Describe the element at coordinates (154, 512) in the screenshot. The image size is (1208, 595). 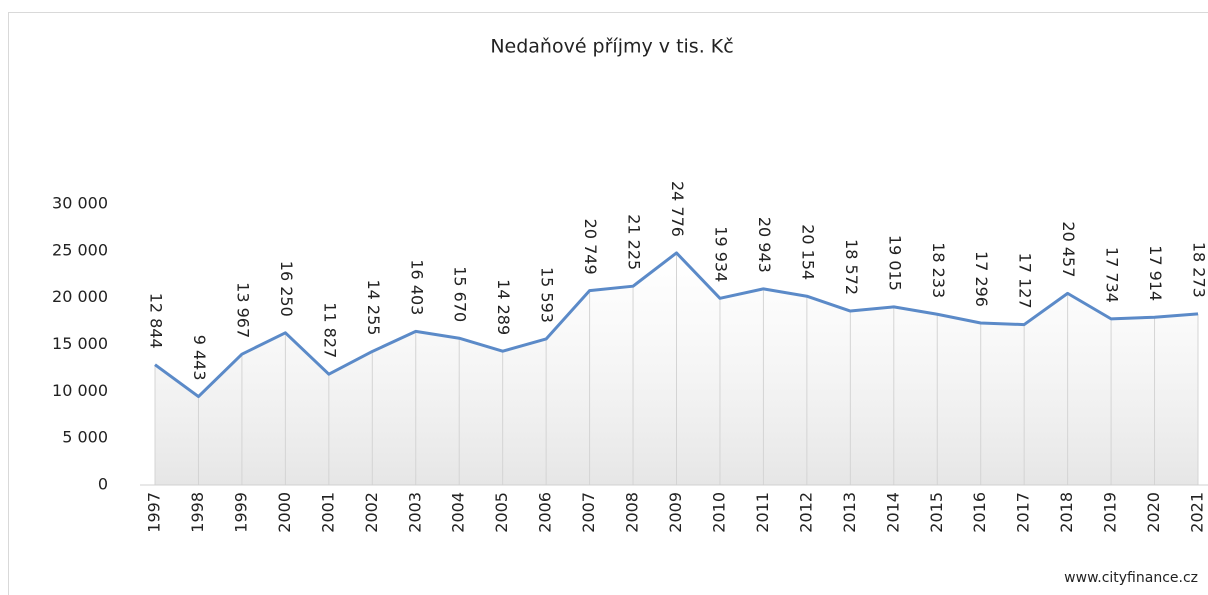
I see `x-tick-label: 1997` at that location.